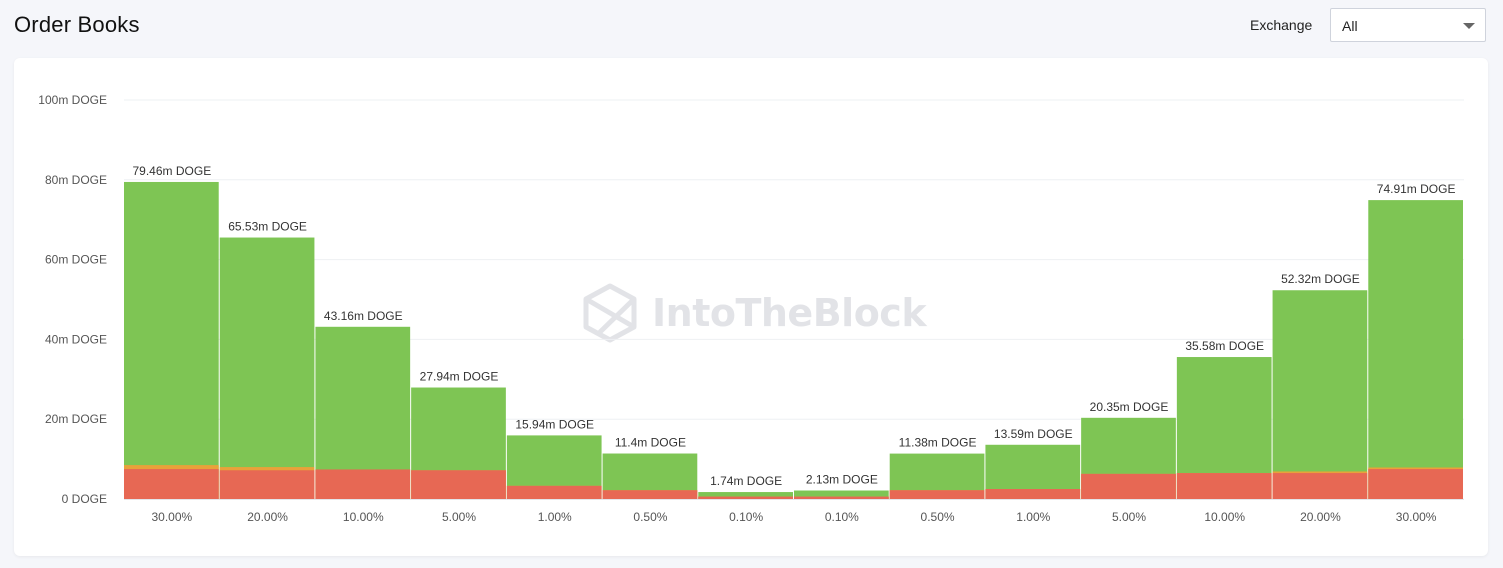  What do you see at coordinates (1350, 26) in the screenshot?
I see `exchange-select-value: All` at bounding box center [1350, 26].